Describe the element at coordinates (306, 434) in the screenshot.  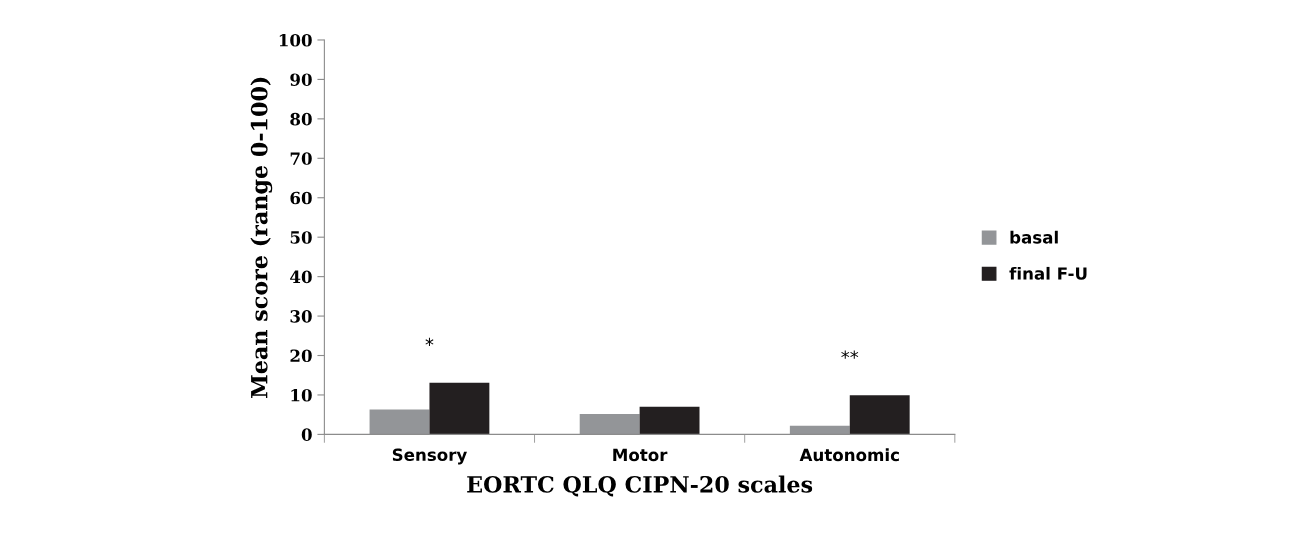
I see `y-tick-label: 0` at that location.